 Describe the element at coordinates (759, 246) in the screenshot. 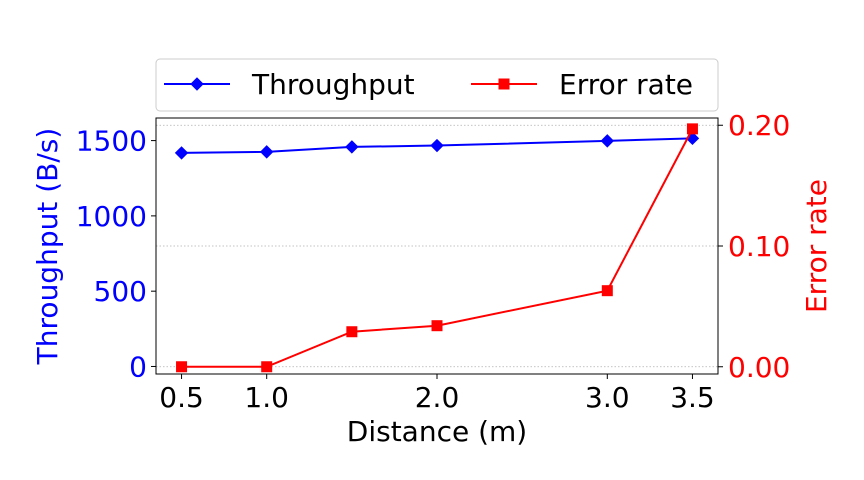

I see `y-right-tick-label-1: 0.10` at that location.